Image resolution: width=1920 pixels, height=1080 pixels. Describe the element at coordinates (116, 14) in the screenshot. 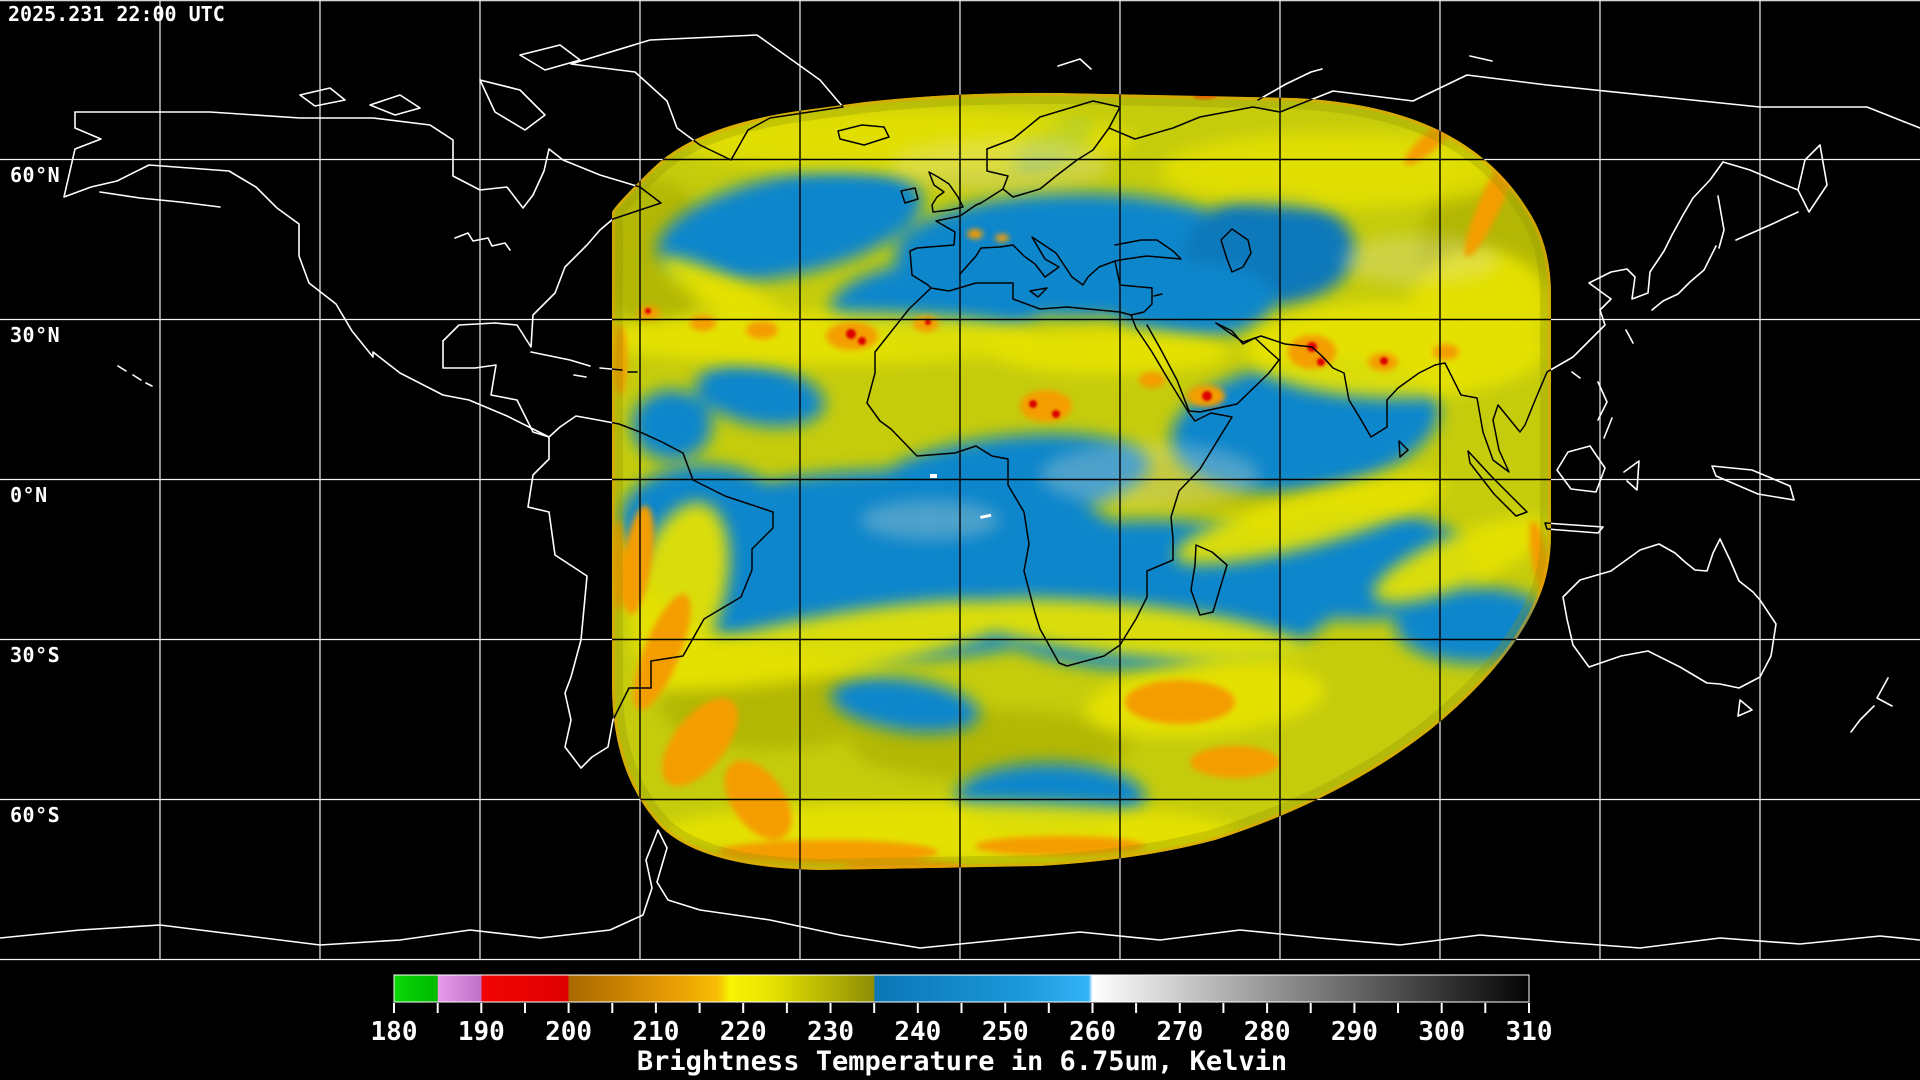

I see `timestamp-label: 2025.231 22:00 UTC` at that location.